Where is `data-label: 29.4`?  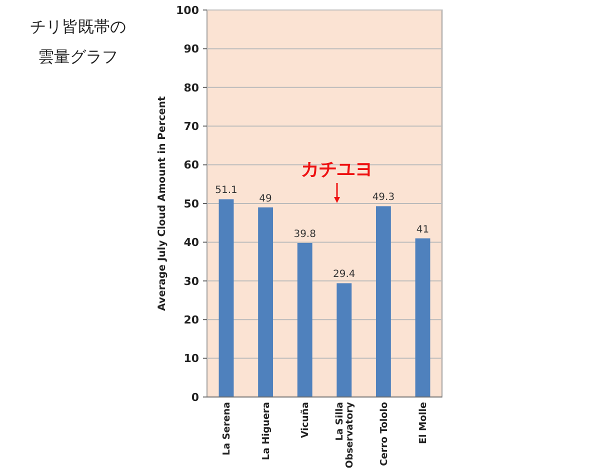
data-label: 29.4 is located at coordinates (344, 274).